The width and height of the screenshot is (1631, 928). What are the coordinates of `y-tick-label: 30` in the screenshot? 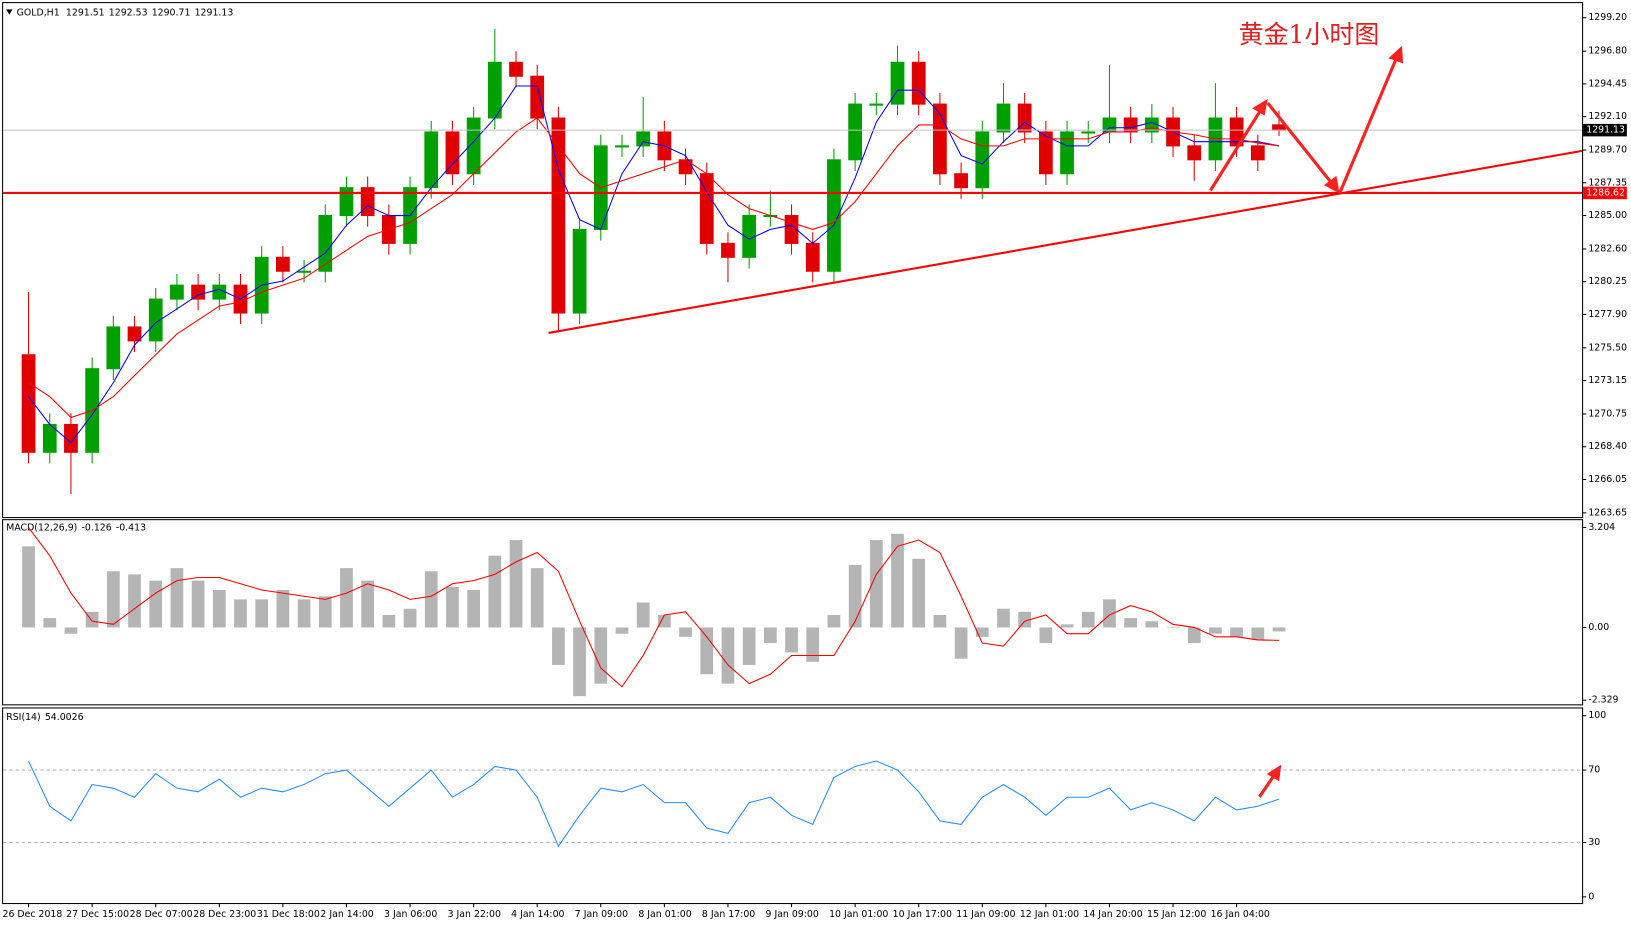 It's located at (1594, 842).